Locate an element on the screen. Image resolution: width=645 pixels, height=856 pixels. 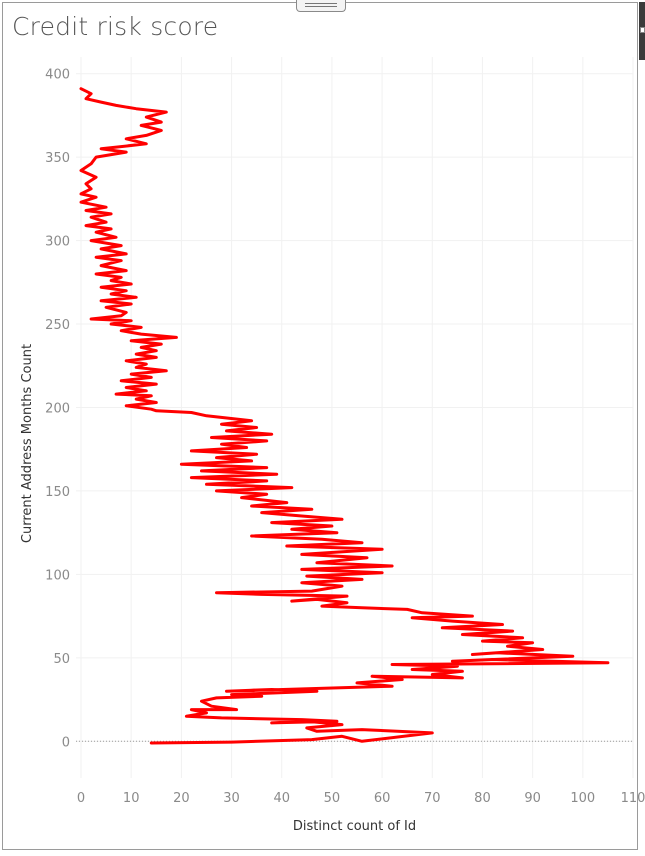
x-tick-label: 50 is located at coordinates (332, 798).